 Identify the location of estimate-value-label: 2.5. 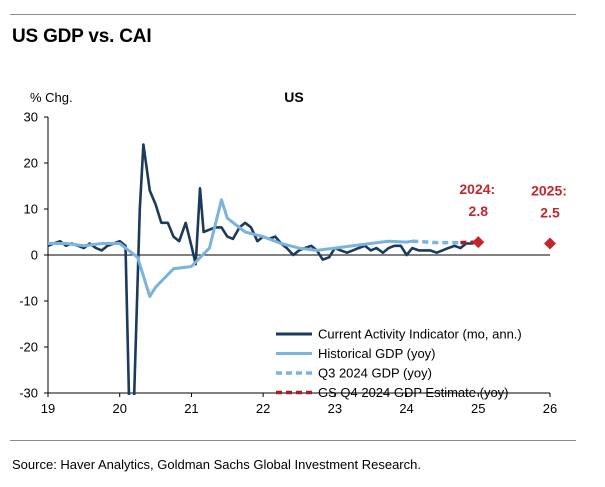
(550, 213).